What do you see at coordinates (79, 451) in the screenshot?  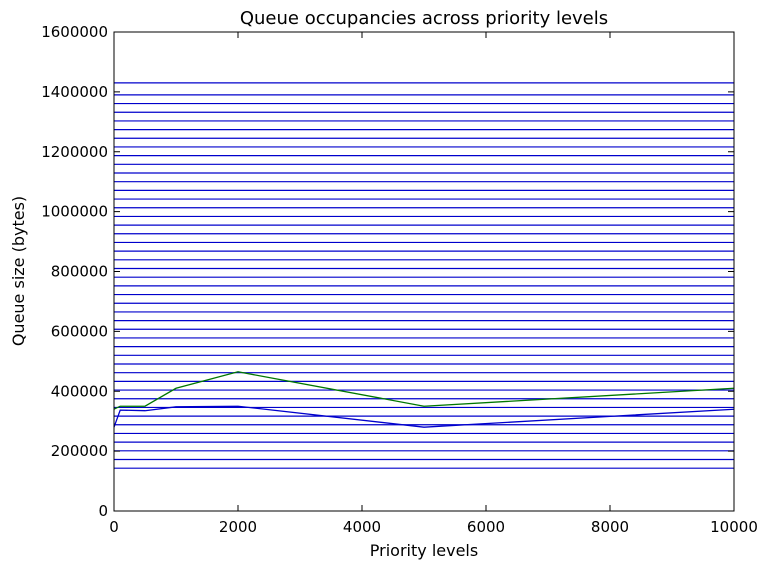 I see `y-tick-label-1: 200000` at bounding box center [79, 451].